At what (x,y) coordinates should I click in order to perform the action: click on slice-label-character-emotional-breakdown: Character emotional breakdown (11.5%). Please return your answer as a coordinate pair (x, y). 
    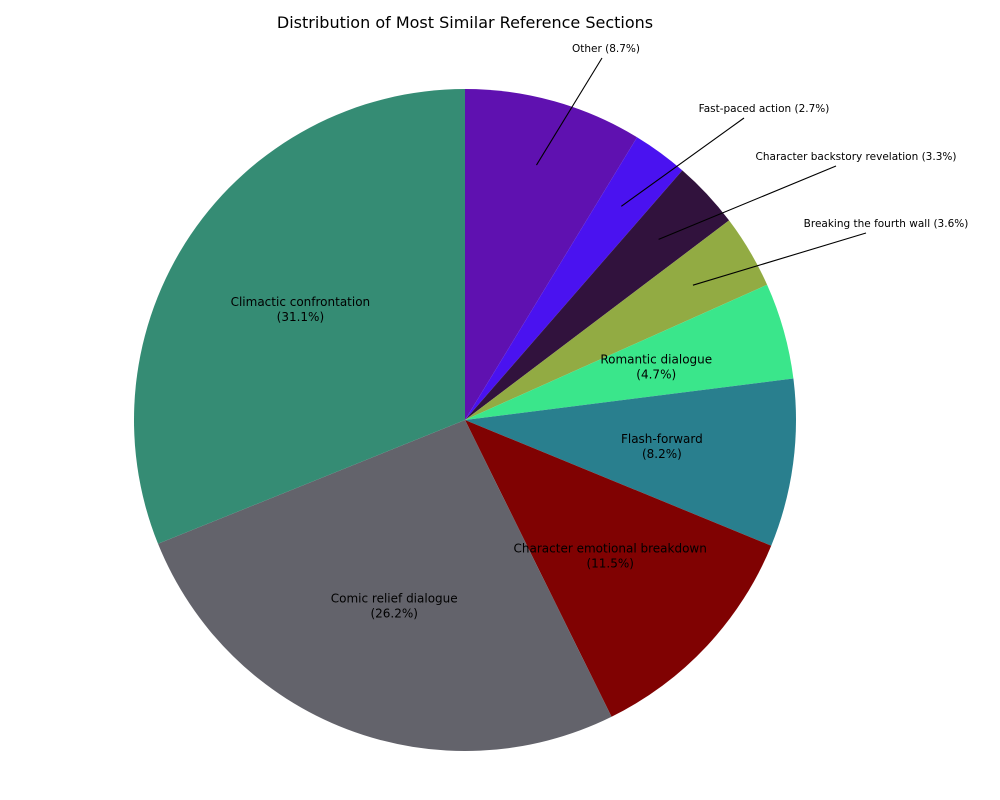
    Looking at the image, I should click on (610, 555).